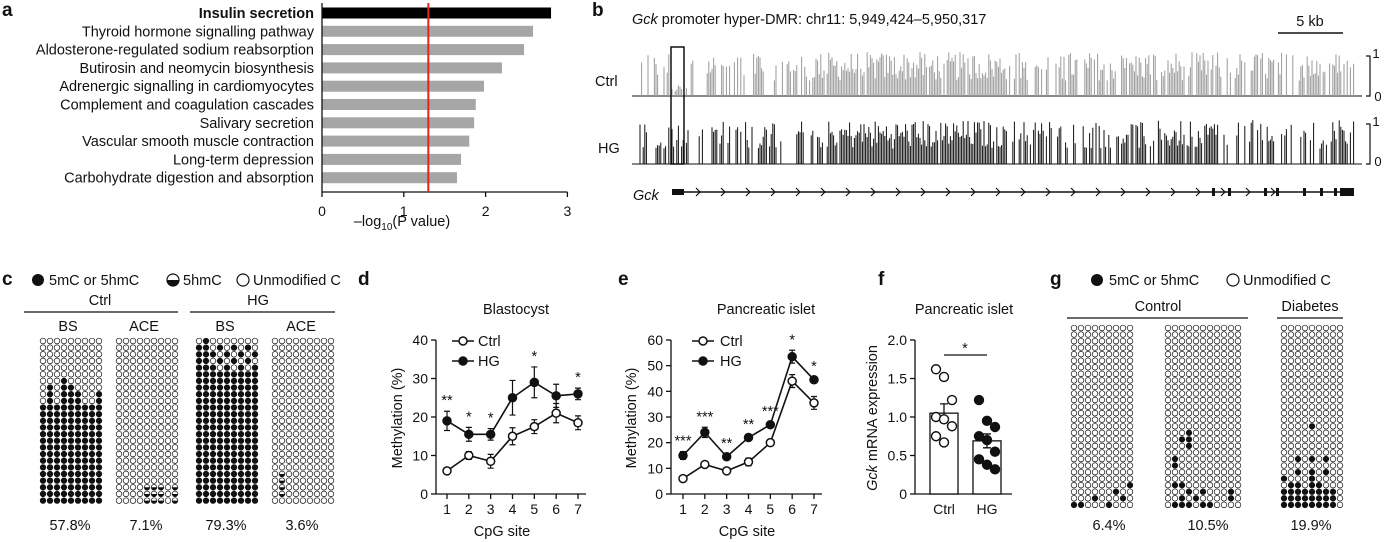 Image resolution: width=1386 pixels, height=542 pixels. What do you see at coordinates (489, 362) in the screenshot?
I see `panel-d-legend-hg: HG` at bounding box center [489, 362].